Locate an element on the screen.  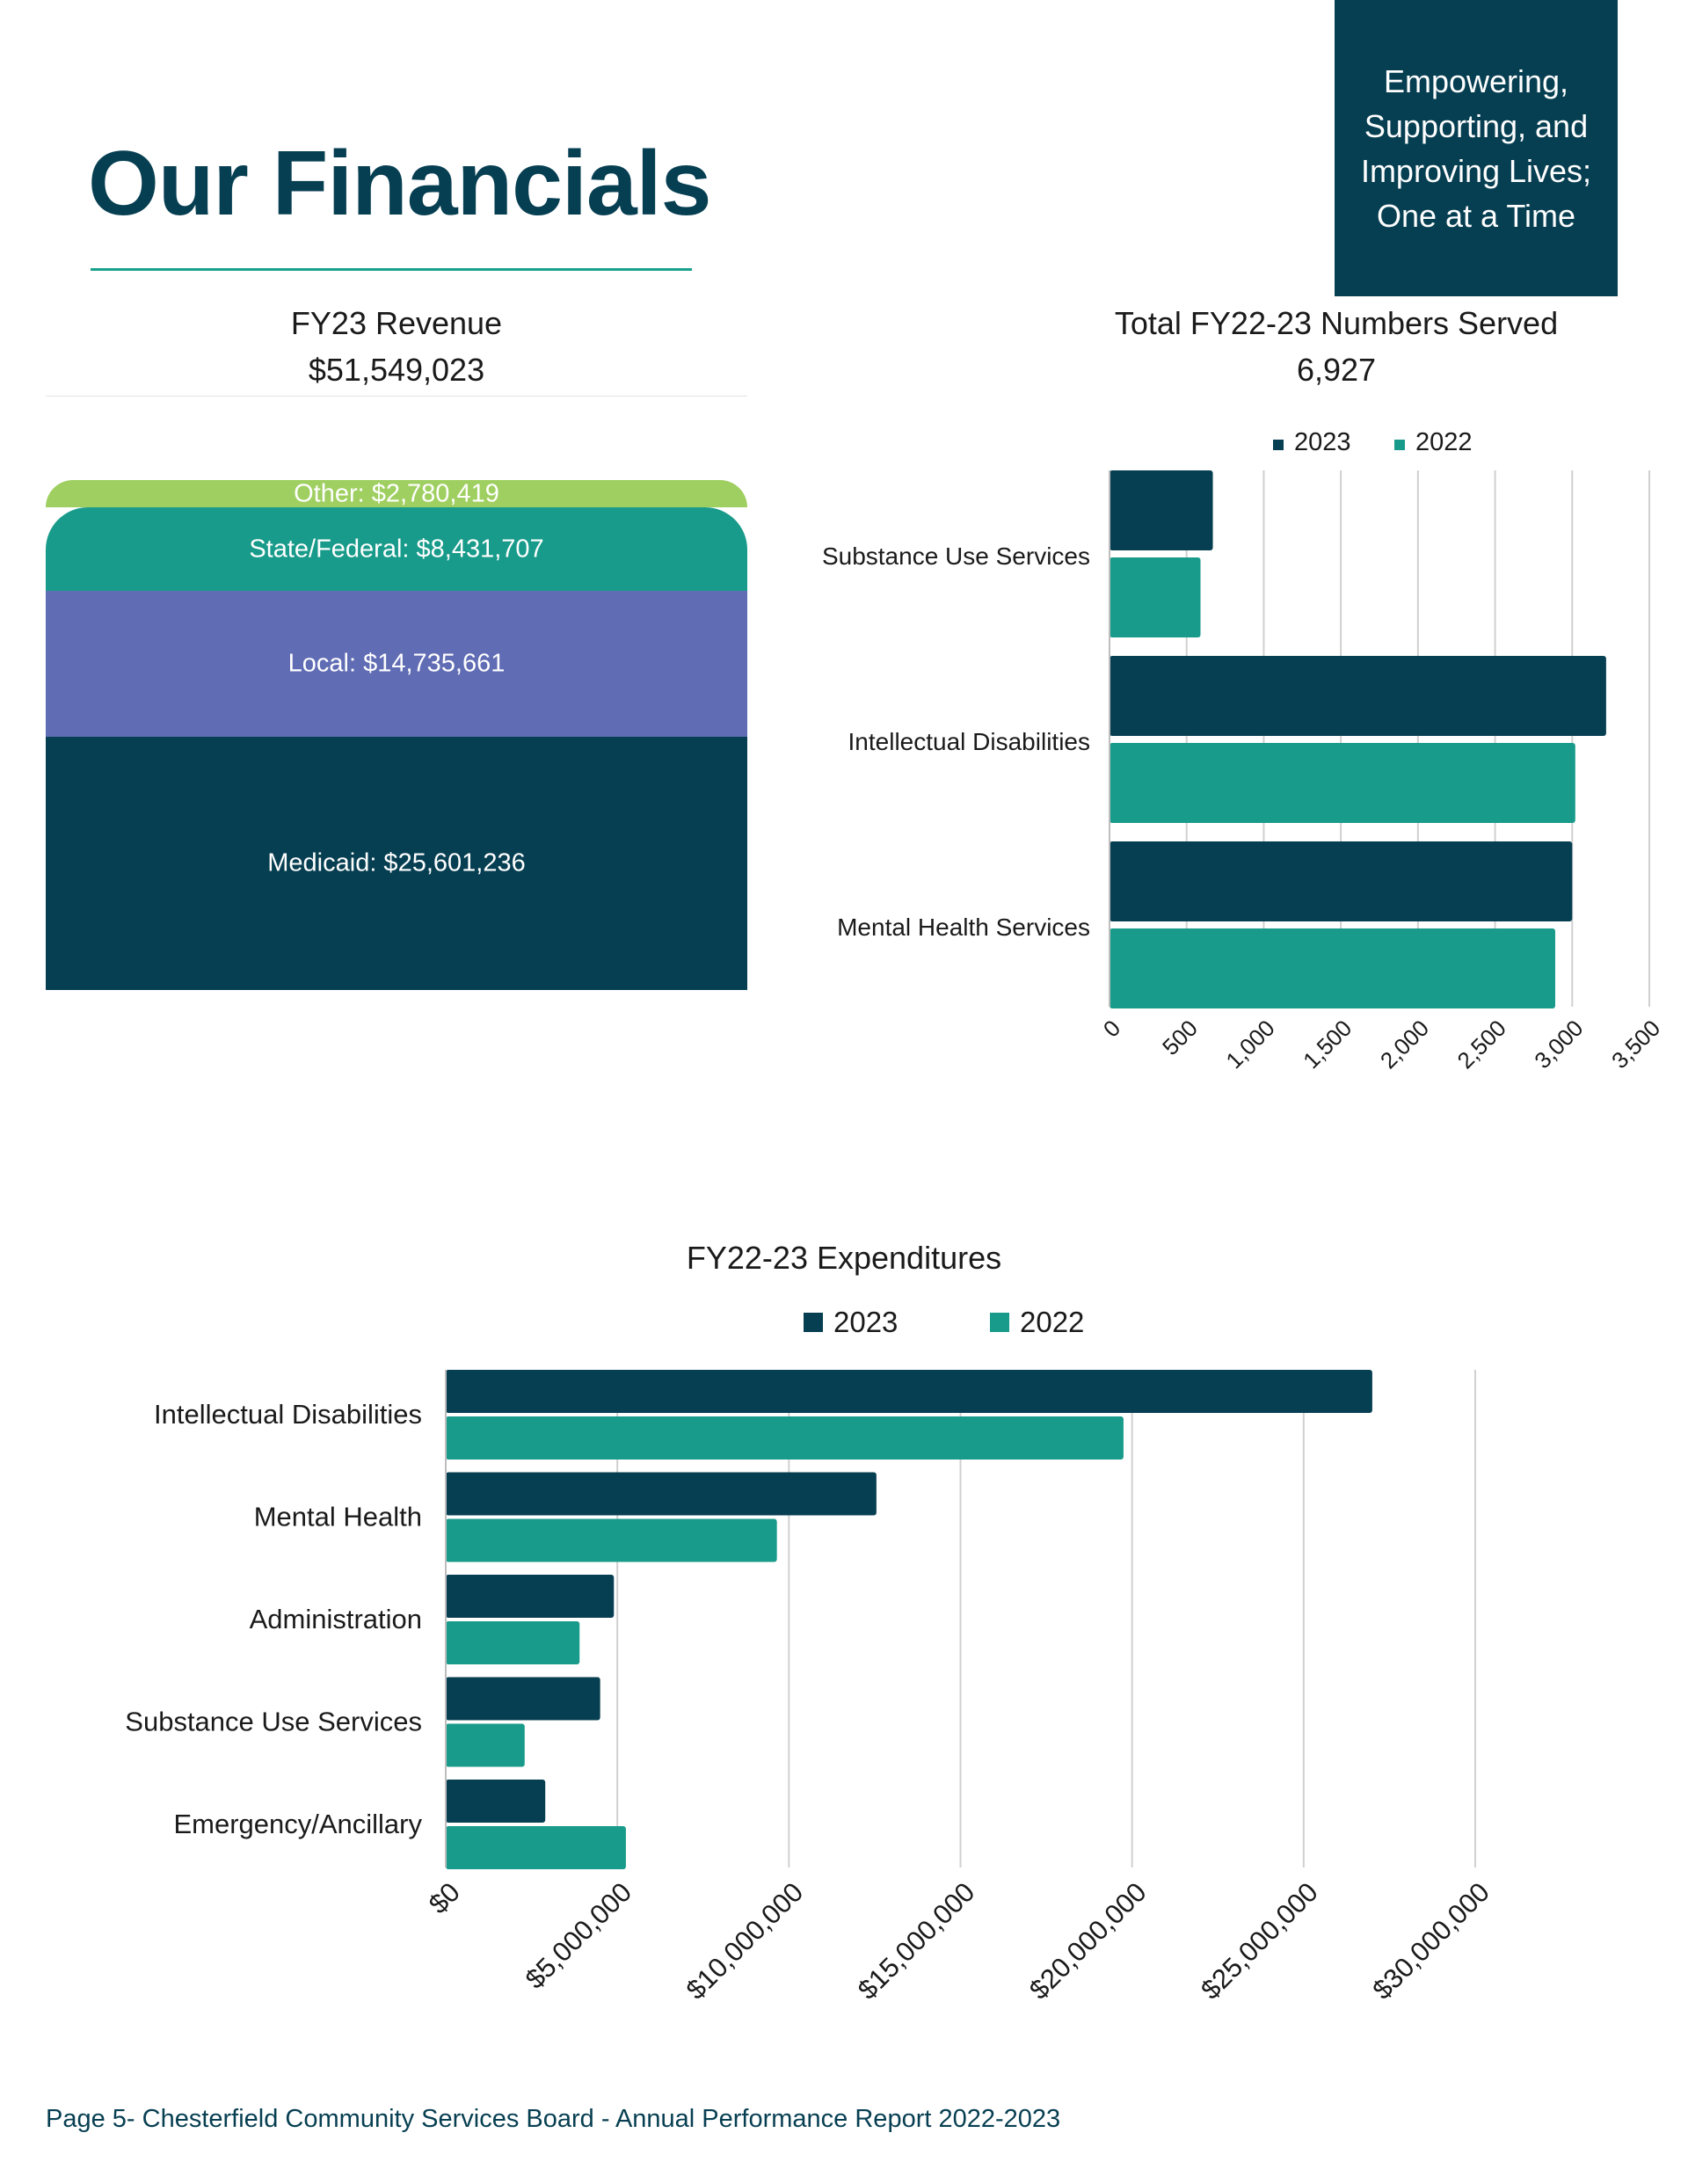
x-tick-label: $20,000,000 is located at coordinates (1088, 1941).